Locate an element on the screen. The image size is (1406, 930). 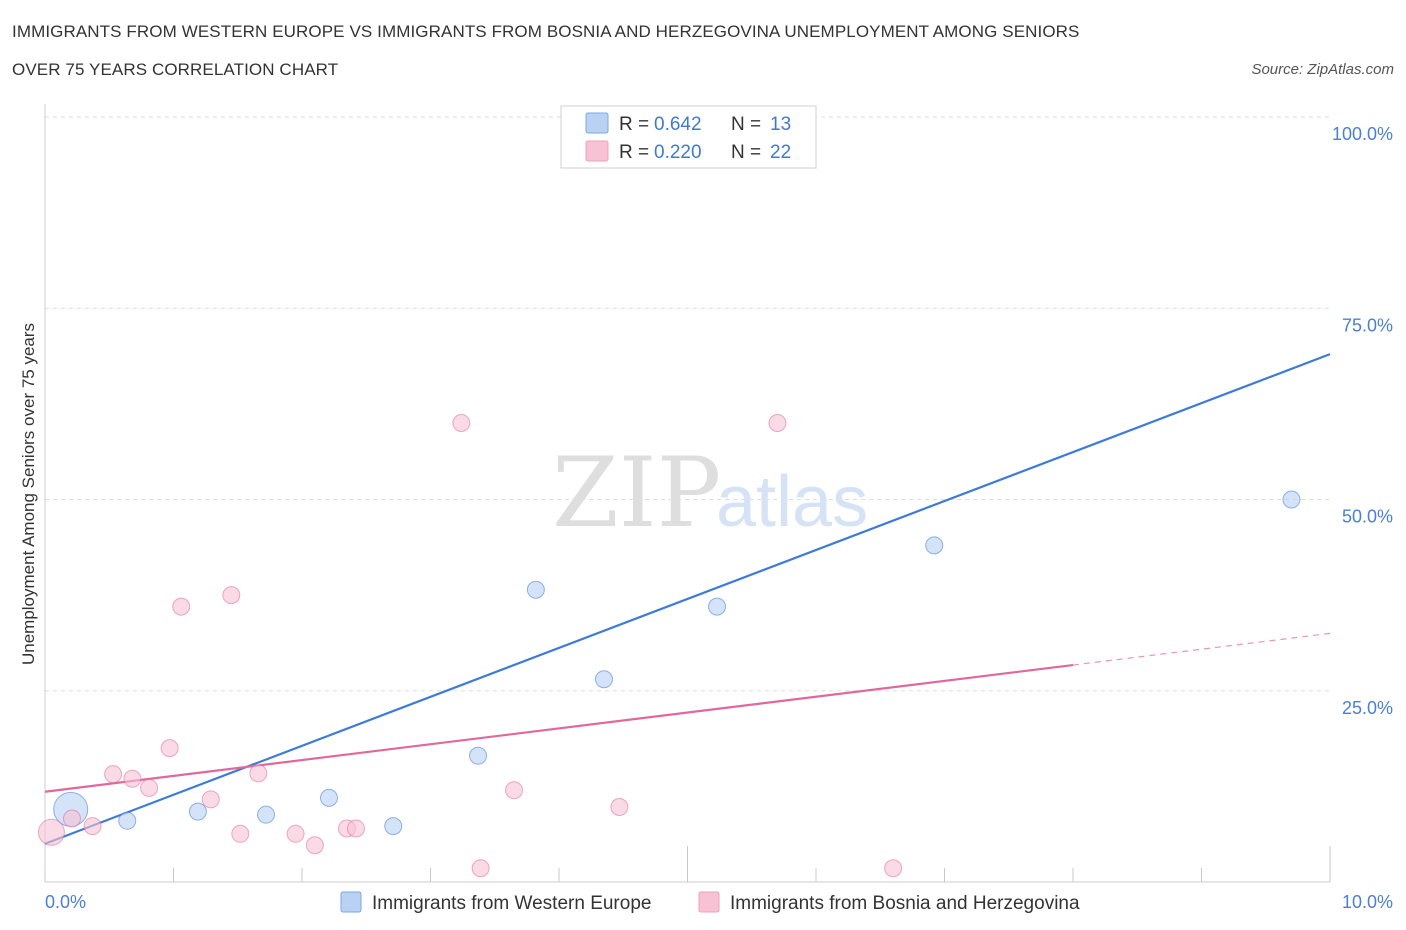
legend-r-value-pink: 0.220 is located at coordinates (678, 152).